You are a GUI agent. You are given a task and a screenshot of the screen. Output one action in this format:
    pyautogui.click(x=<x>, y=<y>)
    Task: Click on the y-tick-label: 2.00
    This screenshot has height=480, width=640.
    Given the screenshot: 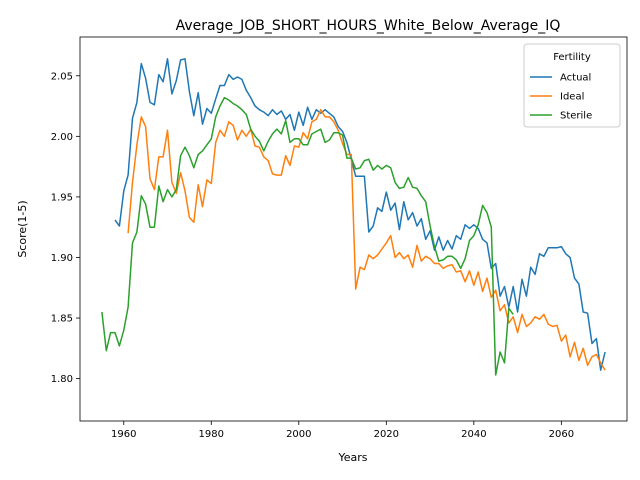 What is the action you would take?
    pyautogui.click(x=62, y=137)
    